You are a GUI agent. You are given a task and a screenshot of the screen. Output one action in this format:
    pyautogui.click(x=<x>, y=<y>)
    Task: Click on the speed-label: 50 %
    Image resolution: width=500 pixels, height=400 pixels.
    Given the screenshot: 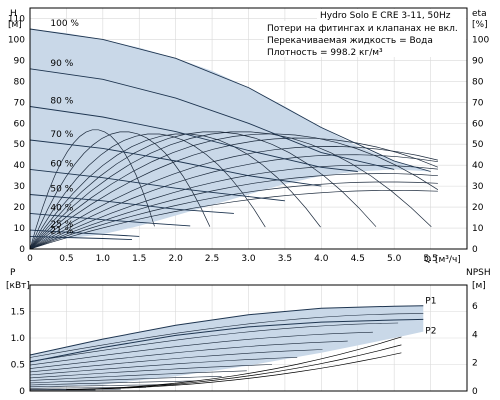 What is the action you would take?
    pyautogui.click(x=61, y=190)
    